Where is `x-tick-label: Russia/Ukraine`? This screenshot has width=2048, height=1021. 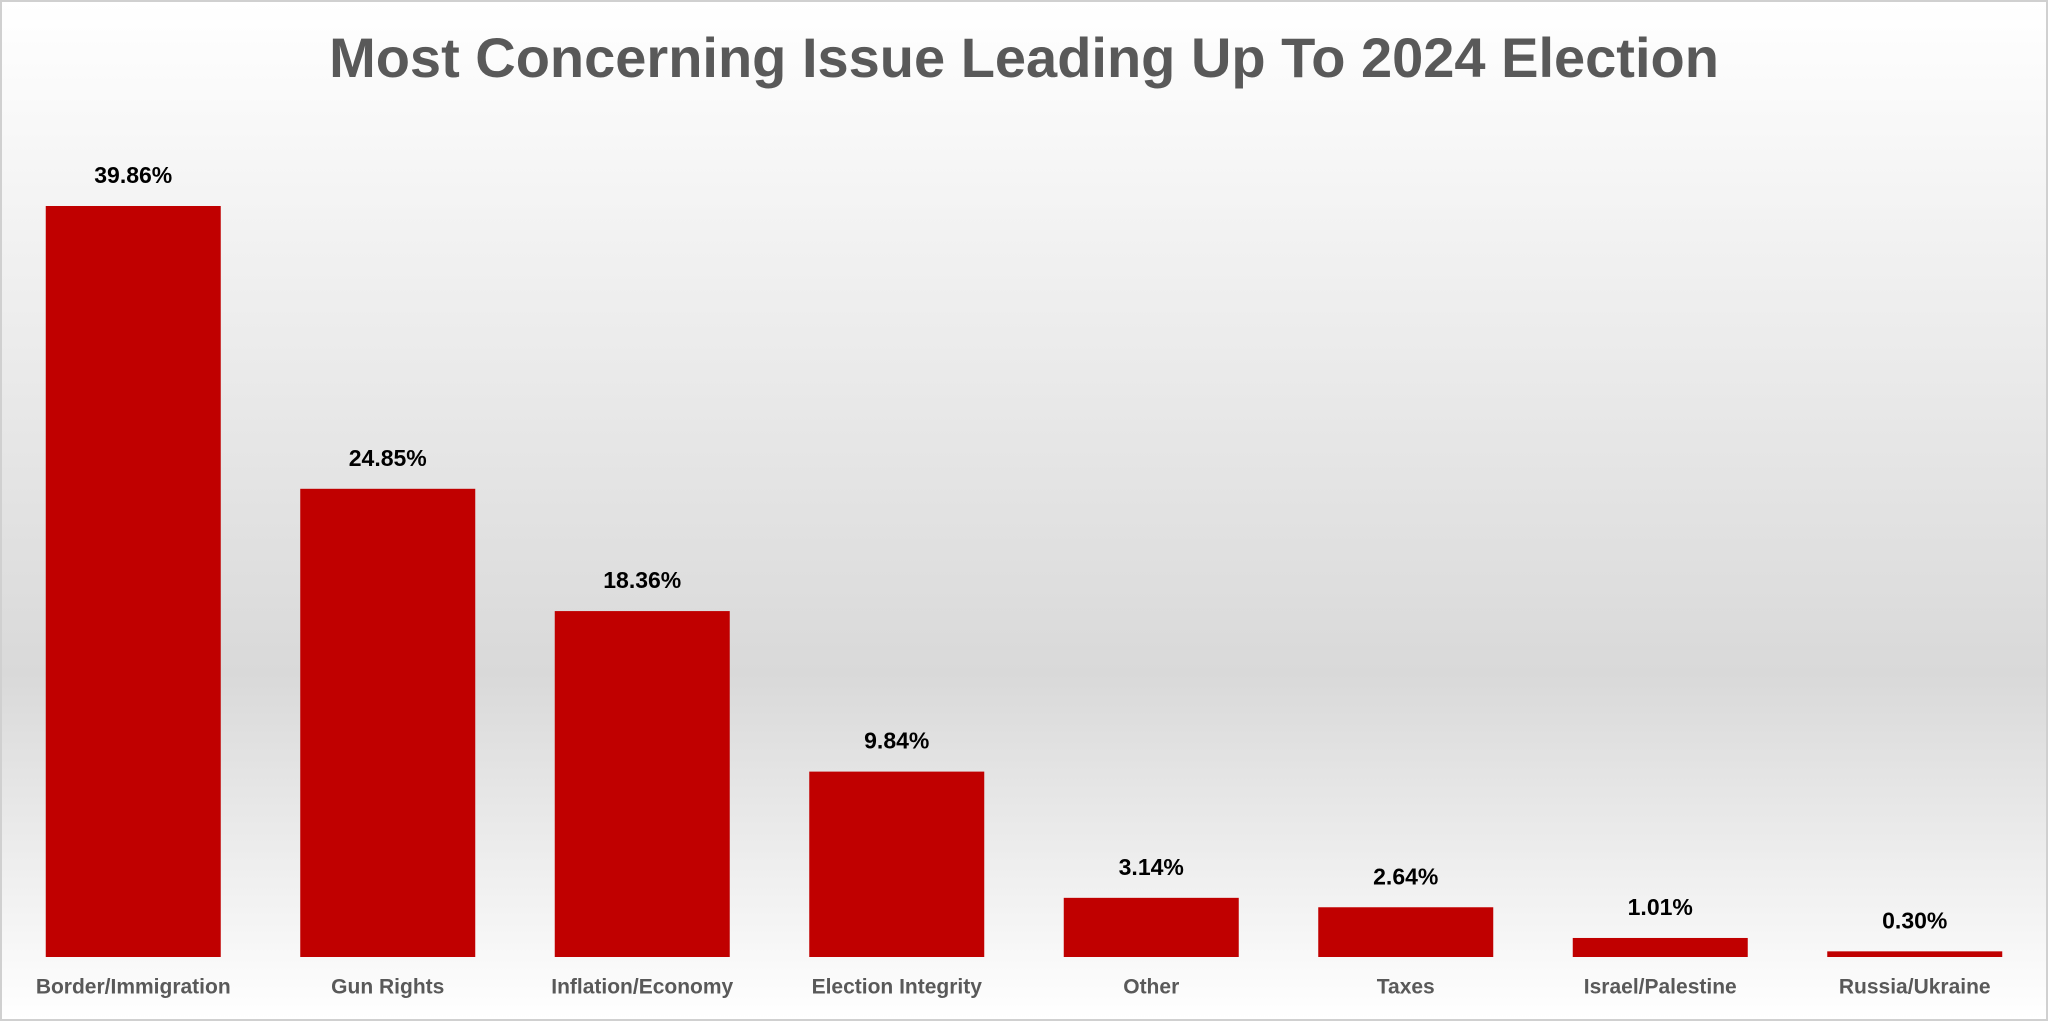 x-tick-label: Russia/Ukraine is located at coordinates (1915, 987).